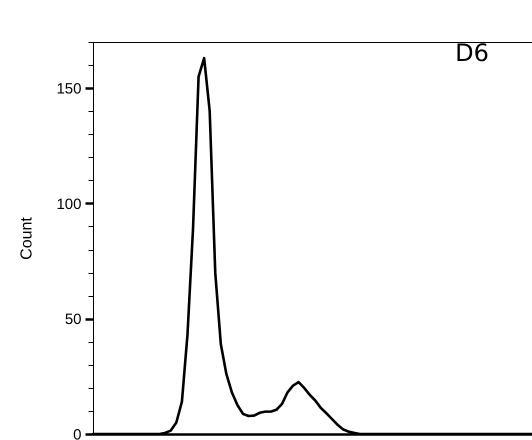 This screenshot has width=532, height=440. What do you see at coordinates (77, 433) in the screenshot?
I see `y-tick-label: 0` at bounding box center [77, 433].